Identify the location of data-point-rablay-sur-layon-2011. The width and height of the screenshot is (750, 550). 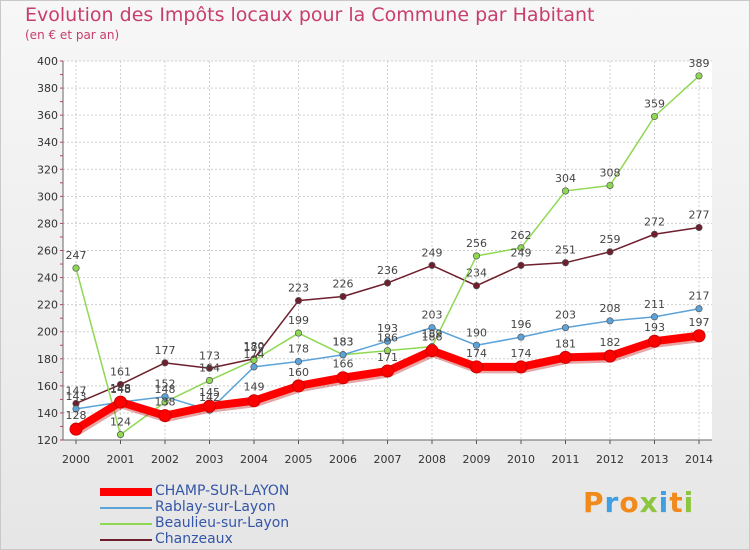
(565, 328).